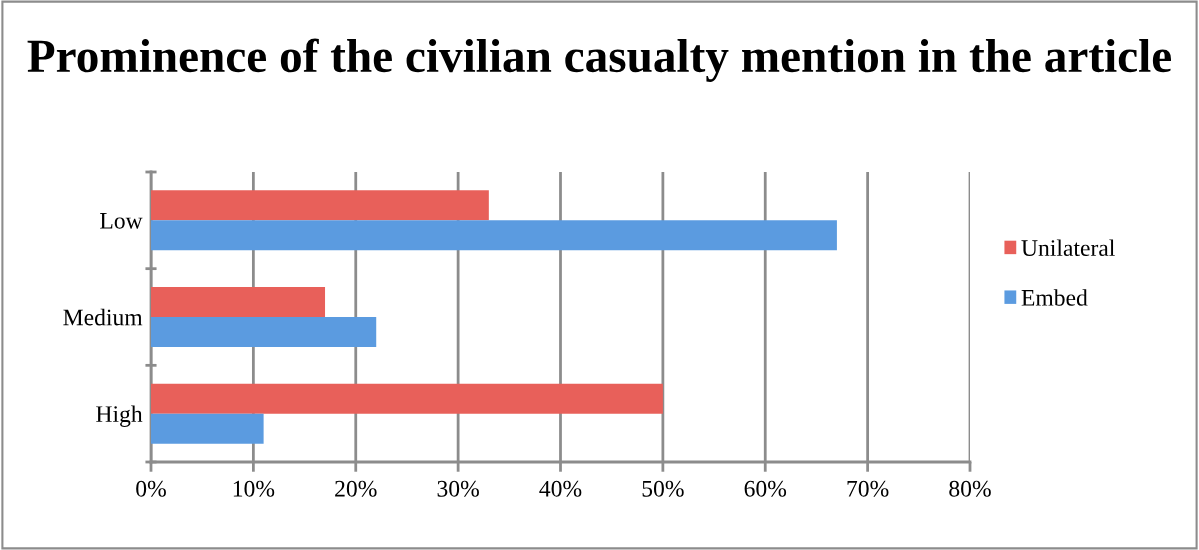  Describe the element at coordinates (254, 488) in the screenshot. I see `x-tick-label: 10%` at that location.